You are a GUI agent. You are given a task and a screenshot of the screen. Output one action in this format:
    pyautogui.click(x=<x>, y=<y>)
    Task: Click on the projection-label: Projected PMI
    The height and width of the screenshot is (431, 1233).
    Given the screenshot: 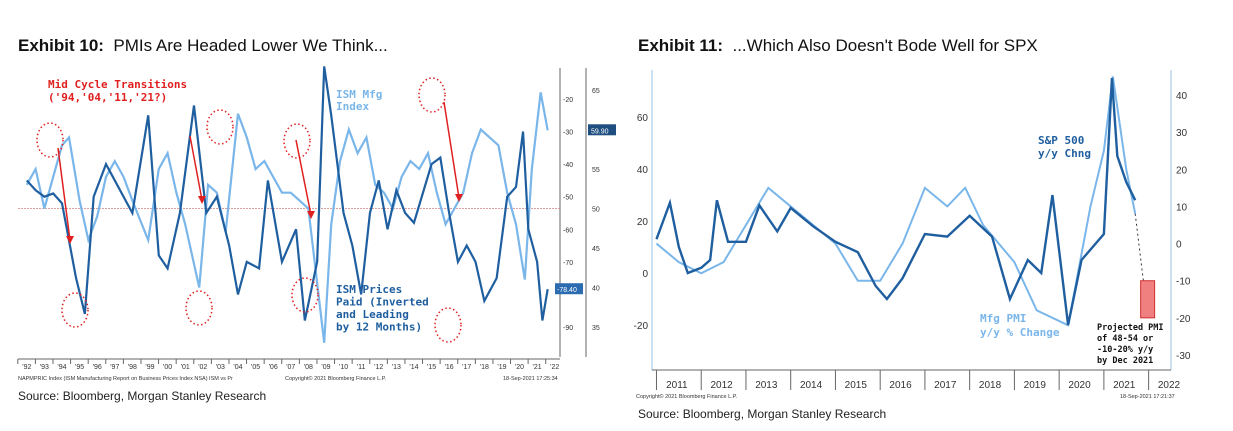 What is the action you would take?
    pyautogui.click(x=1130, y=327)
    